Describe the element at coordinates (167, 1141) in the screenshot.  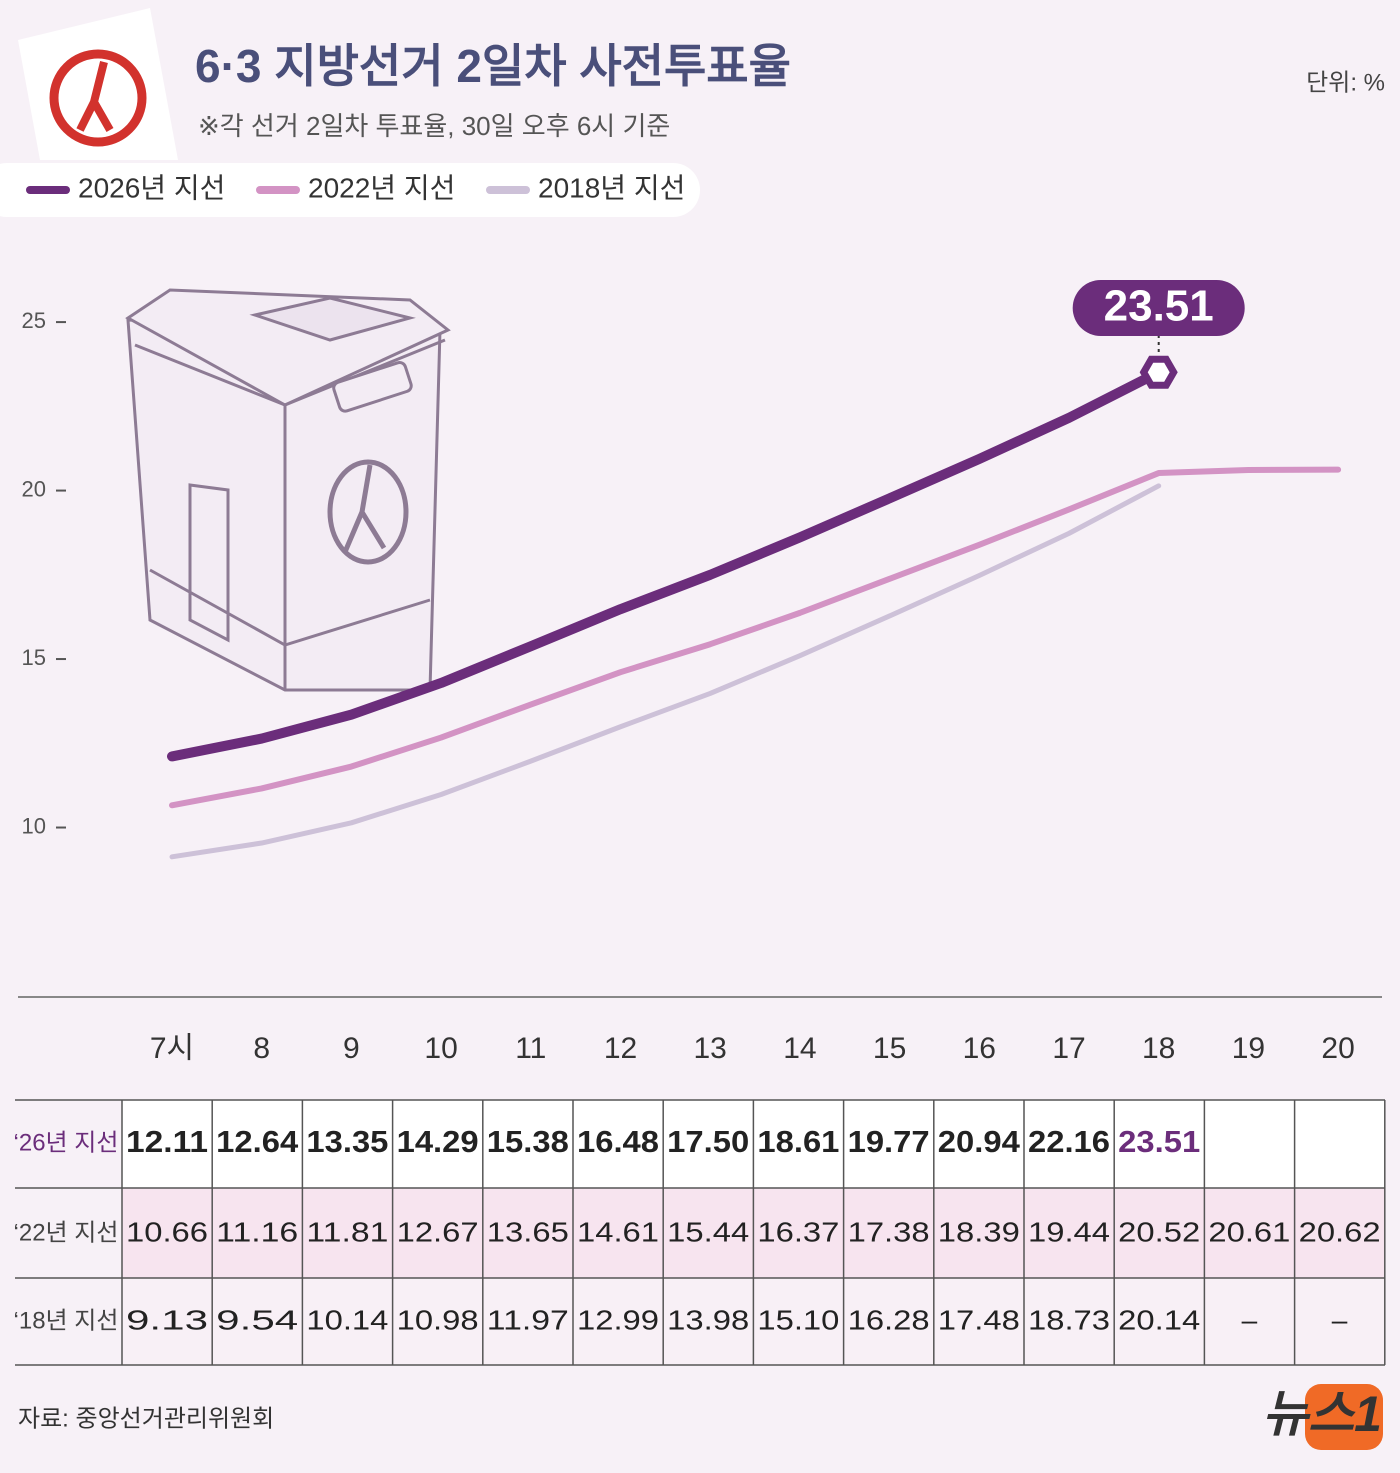
I see `table-cell: 12.11` at that location.